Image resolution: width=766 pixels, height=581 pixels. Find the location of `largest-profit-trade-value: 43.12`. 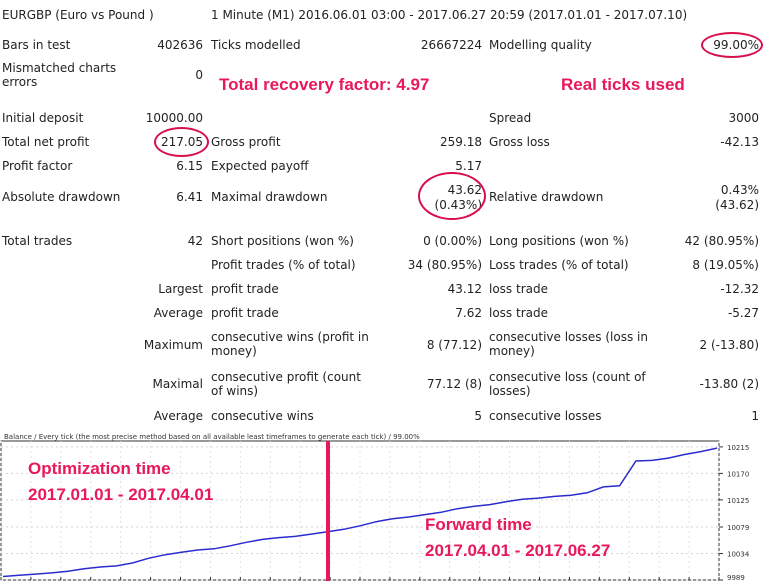

largest-profit-trade-value: 43.12 is located at coordinates (464, 289).